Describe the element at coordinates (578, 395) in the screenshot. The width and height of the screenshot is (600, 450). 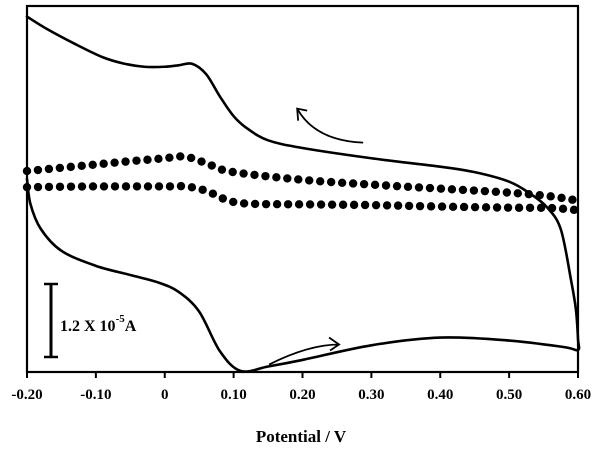
I see `x-tick-label: 0.60` at that location.